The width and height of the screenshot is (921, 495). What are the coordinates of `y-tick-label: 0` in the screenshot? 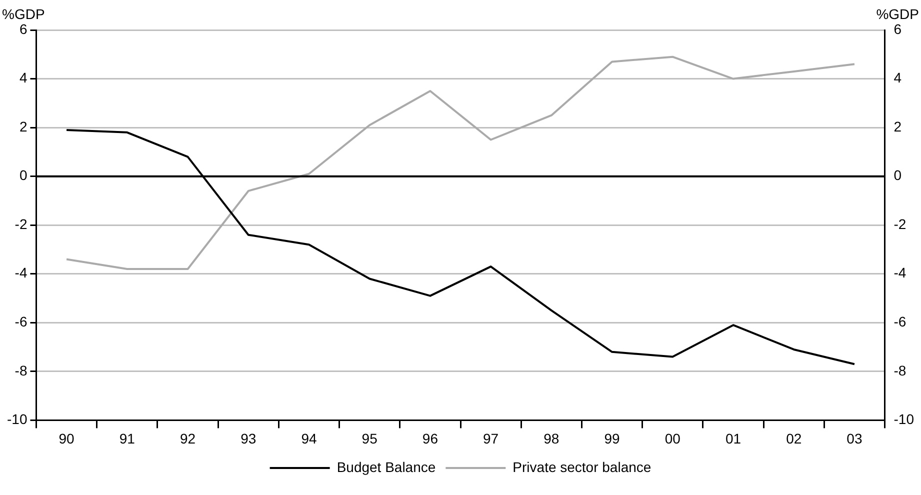 It's located at (23, 175).